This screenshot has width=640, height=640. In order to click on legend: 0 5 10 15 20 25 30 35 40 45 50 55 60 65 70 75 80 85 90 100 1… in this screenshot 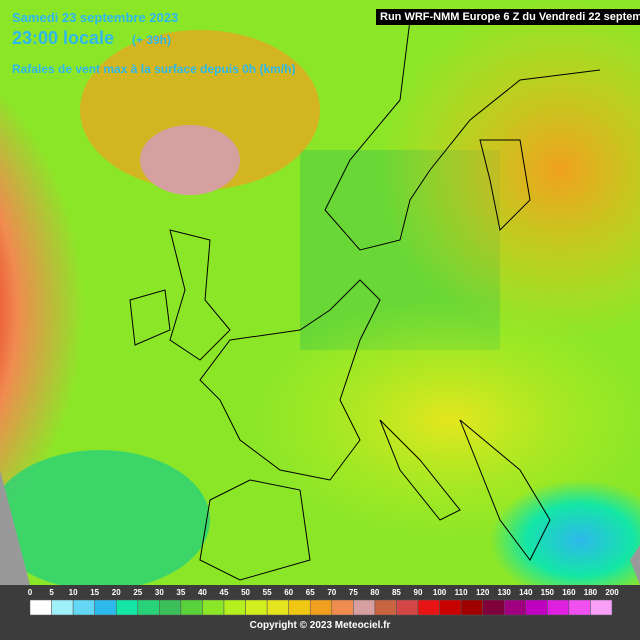, I will do `click(323, 602)`.